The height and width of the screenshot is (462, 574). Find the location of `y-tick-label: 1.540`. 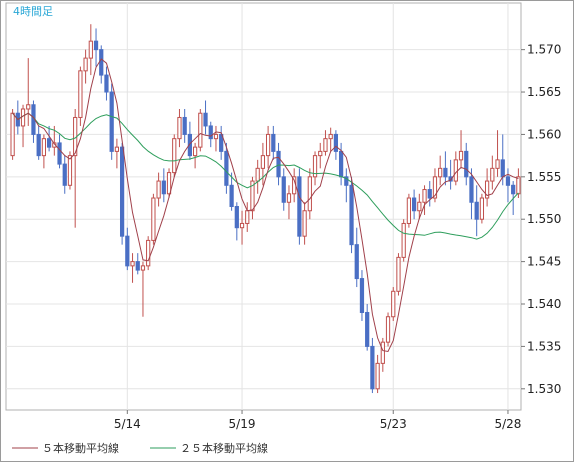

y-tick-label: 1.540 is located at coordinates (544, 304).